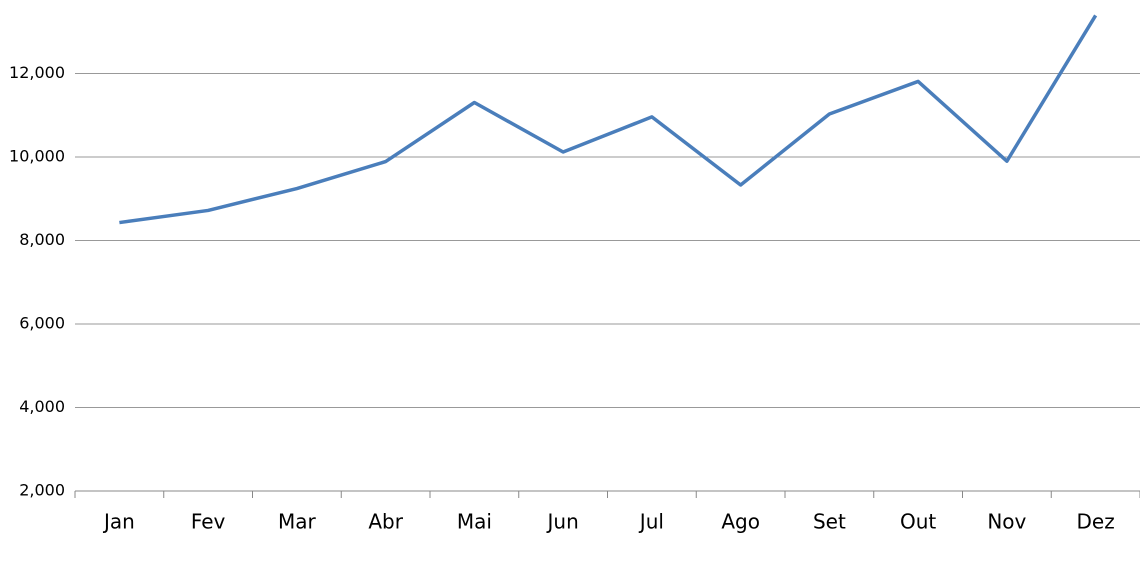 The image size is (1140, 570). I want to click on x-tick-label: Out, so click(918, 522).